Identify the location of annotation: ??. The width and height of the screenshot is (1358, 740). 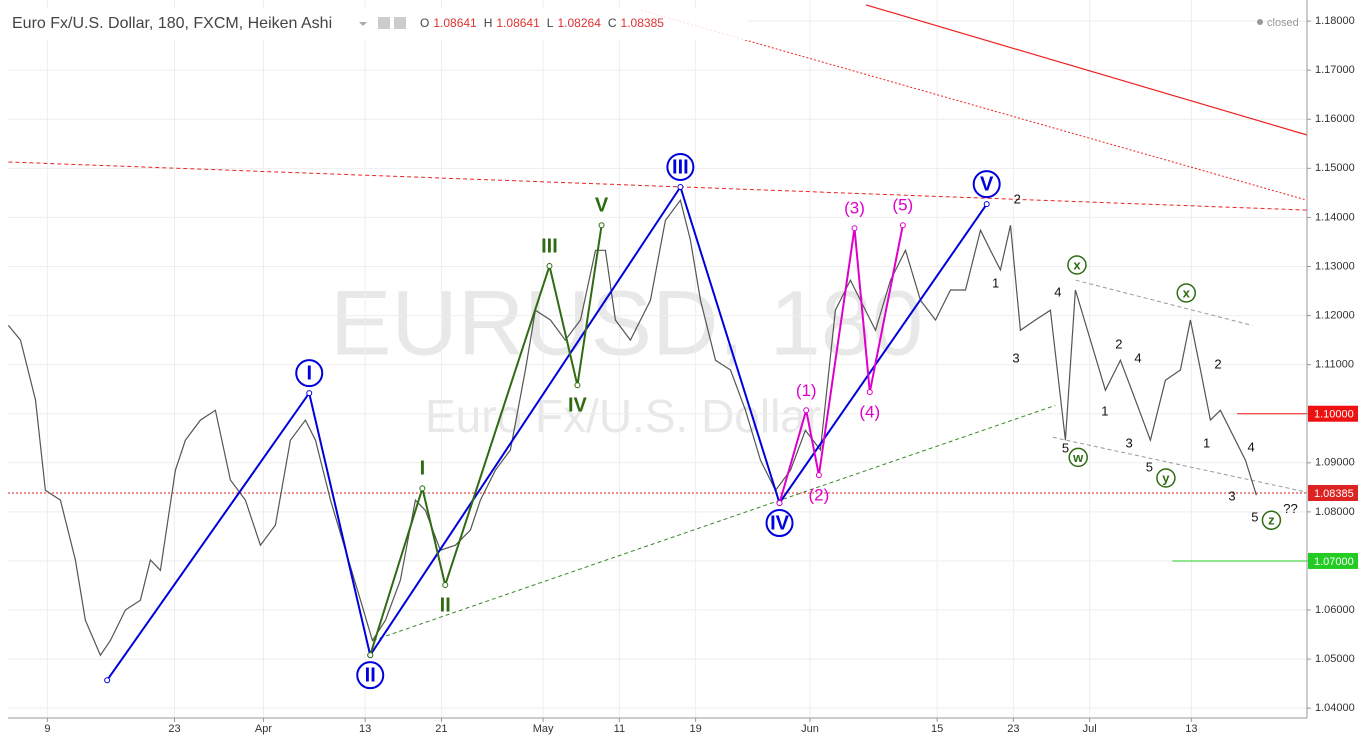
(1290, 508).